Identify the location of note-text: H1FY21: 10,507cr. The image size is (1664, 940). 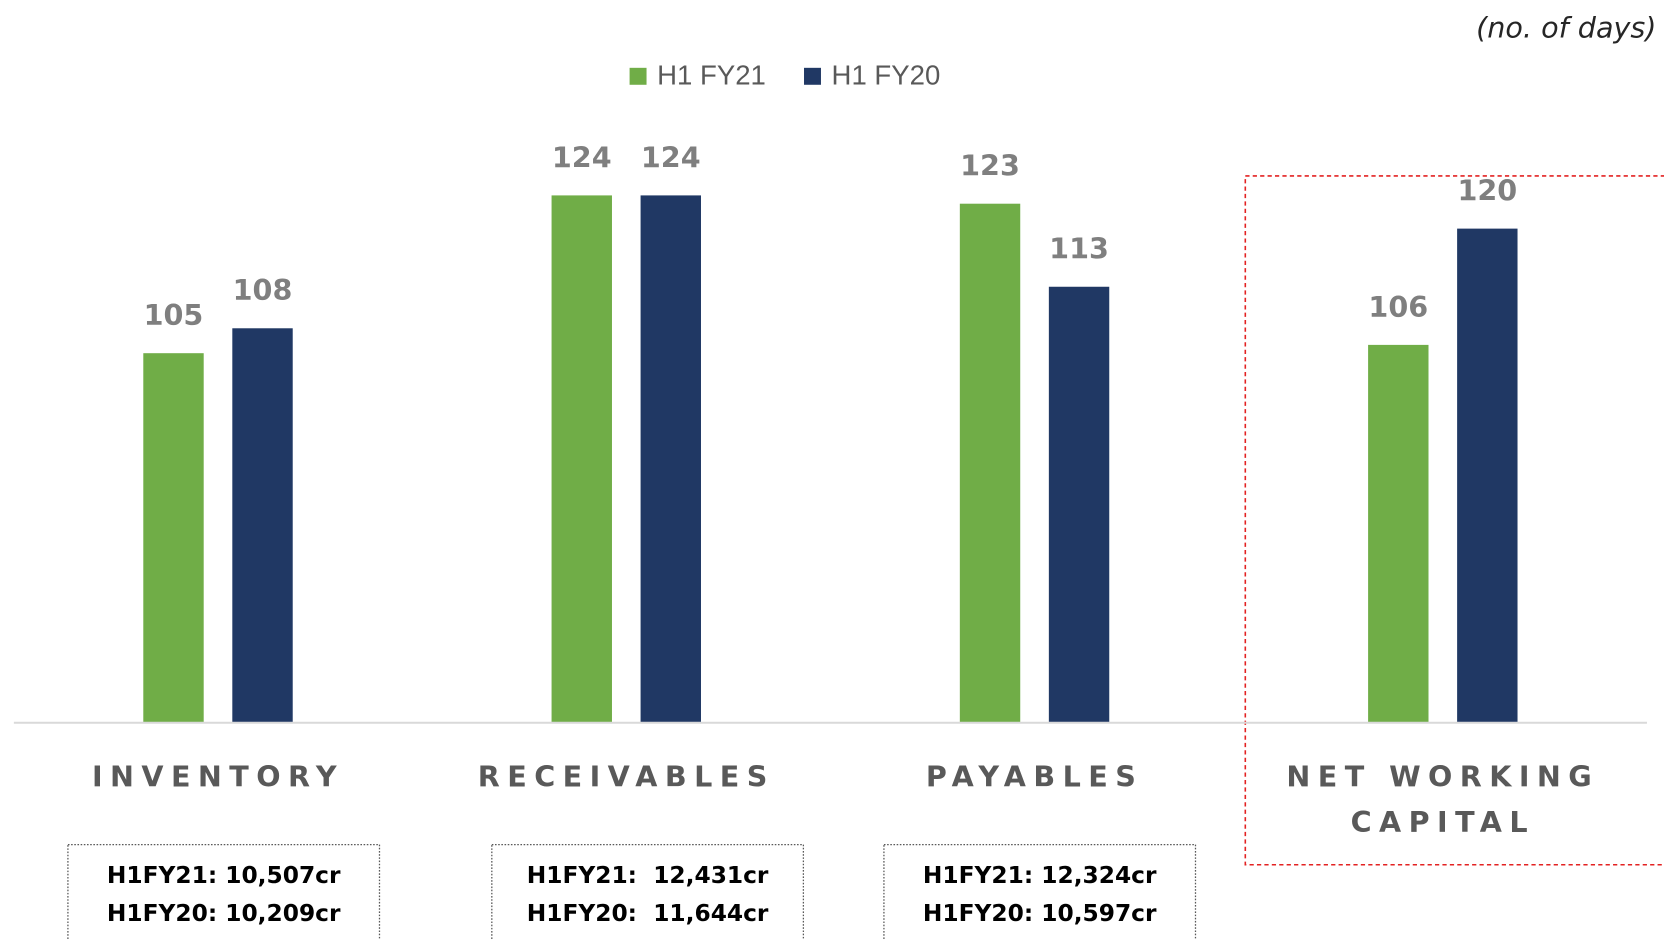
(224, 875).